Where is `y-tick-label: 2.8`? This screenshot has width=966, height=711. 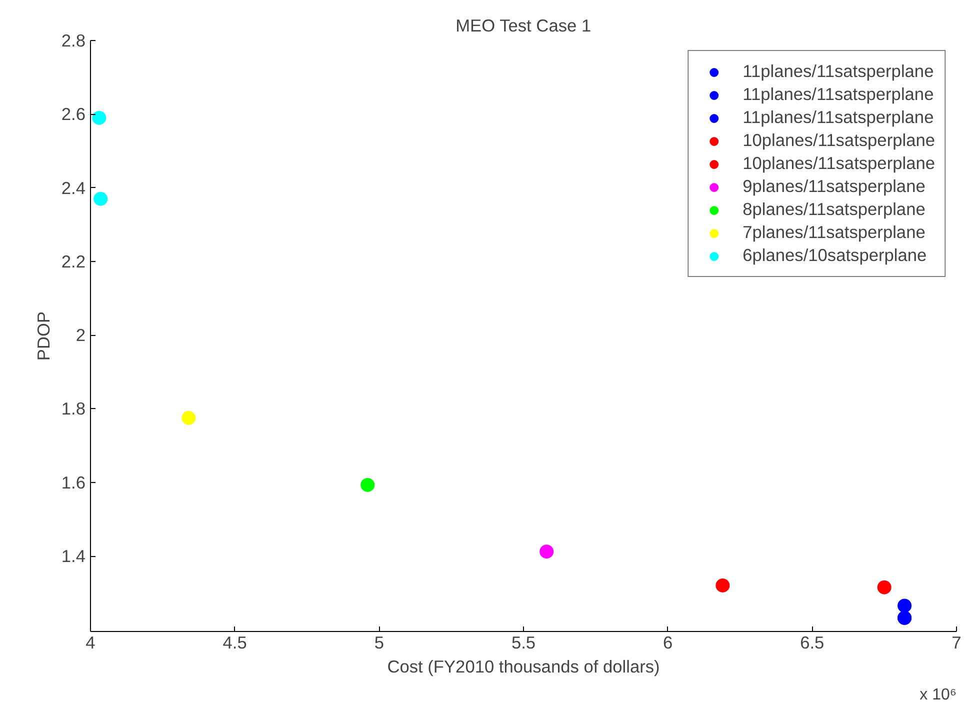
y-tick-label: 2.8 is located at coordinates (73, 40).